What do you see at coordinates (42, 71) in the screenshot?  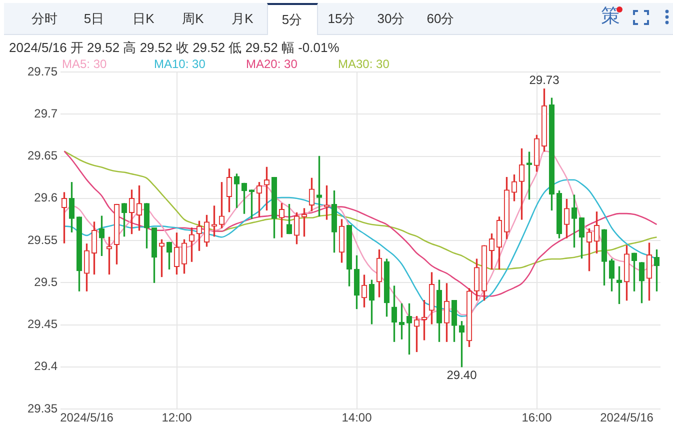 I see `y-tick-label: 29.75` at bounding box center [42, 71].